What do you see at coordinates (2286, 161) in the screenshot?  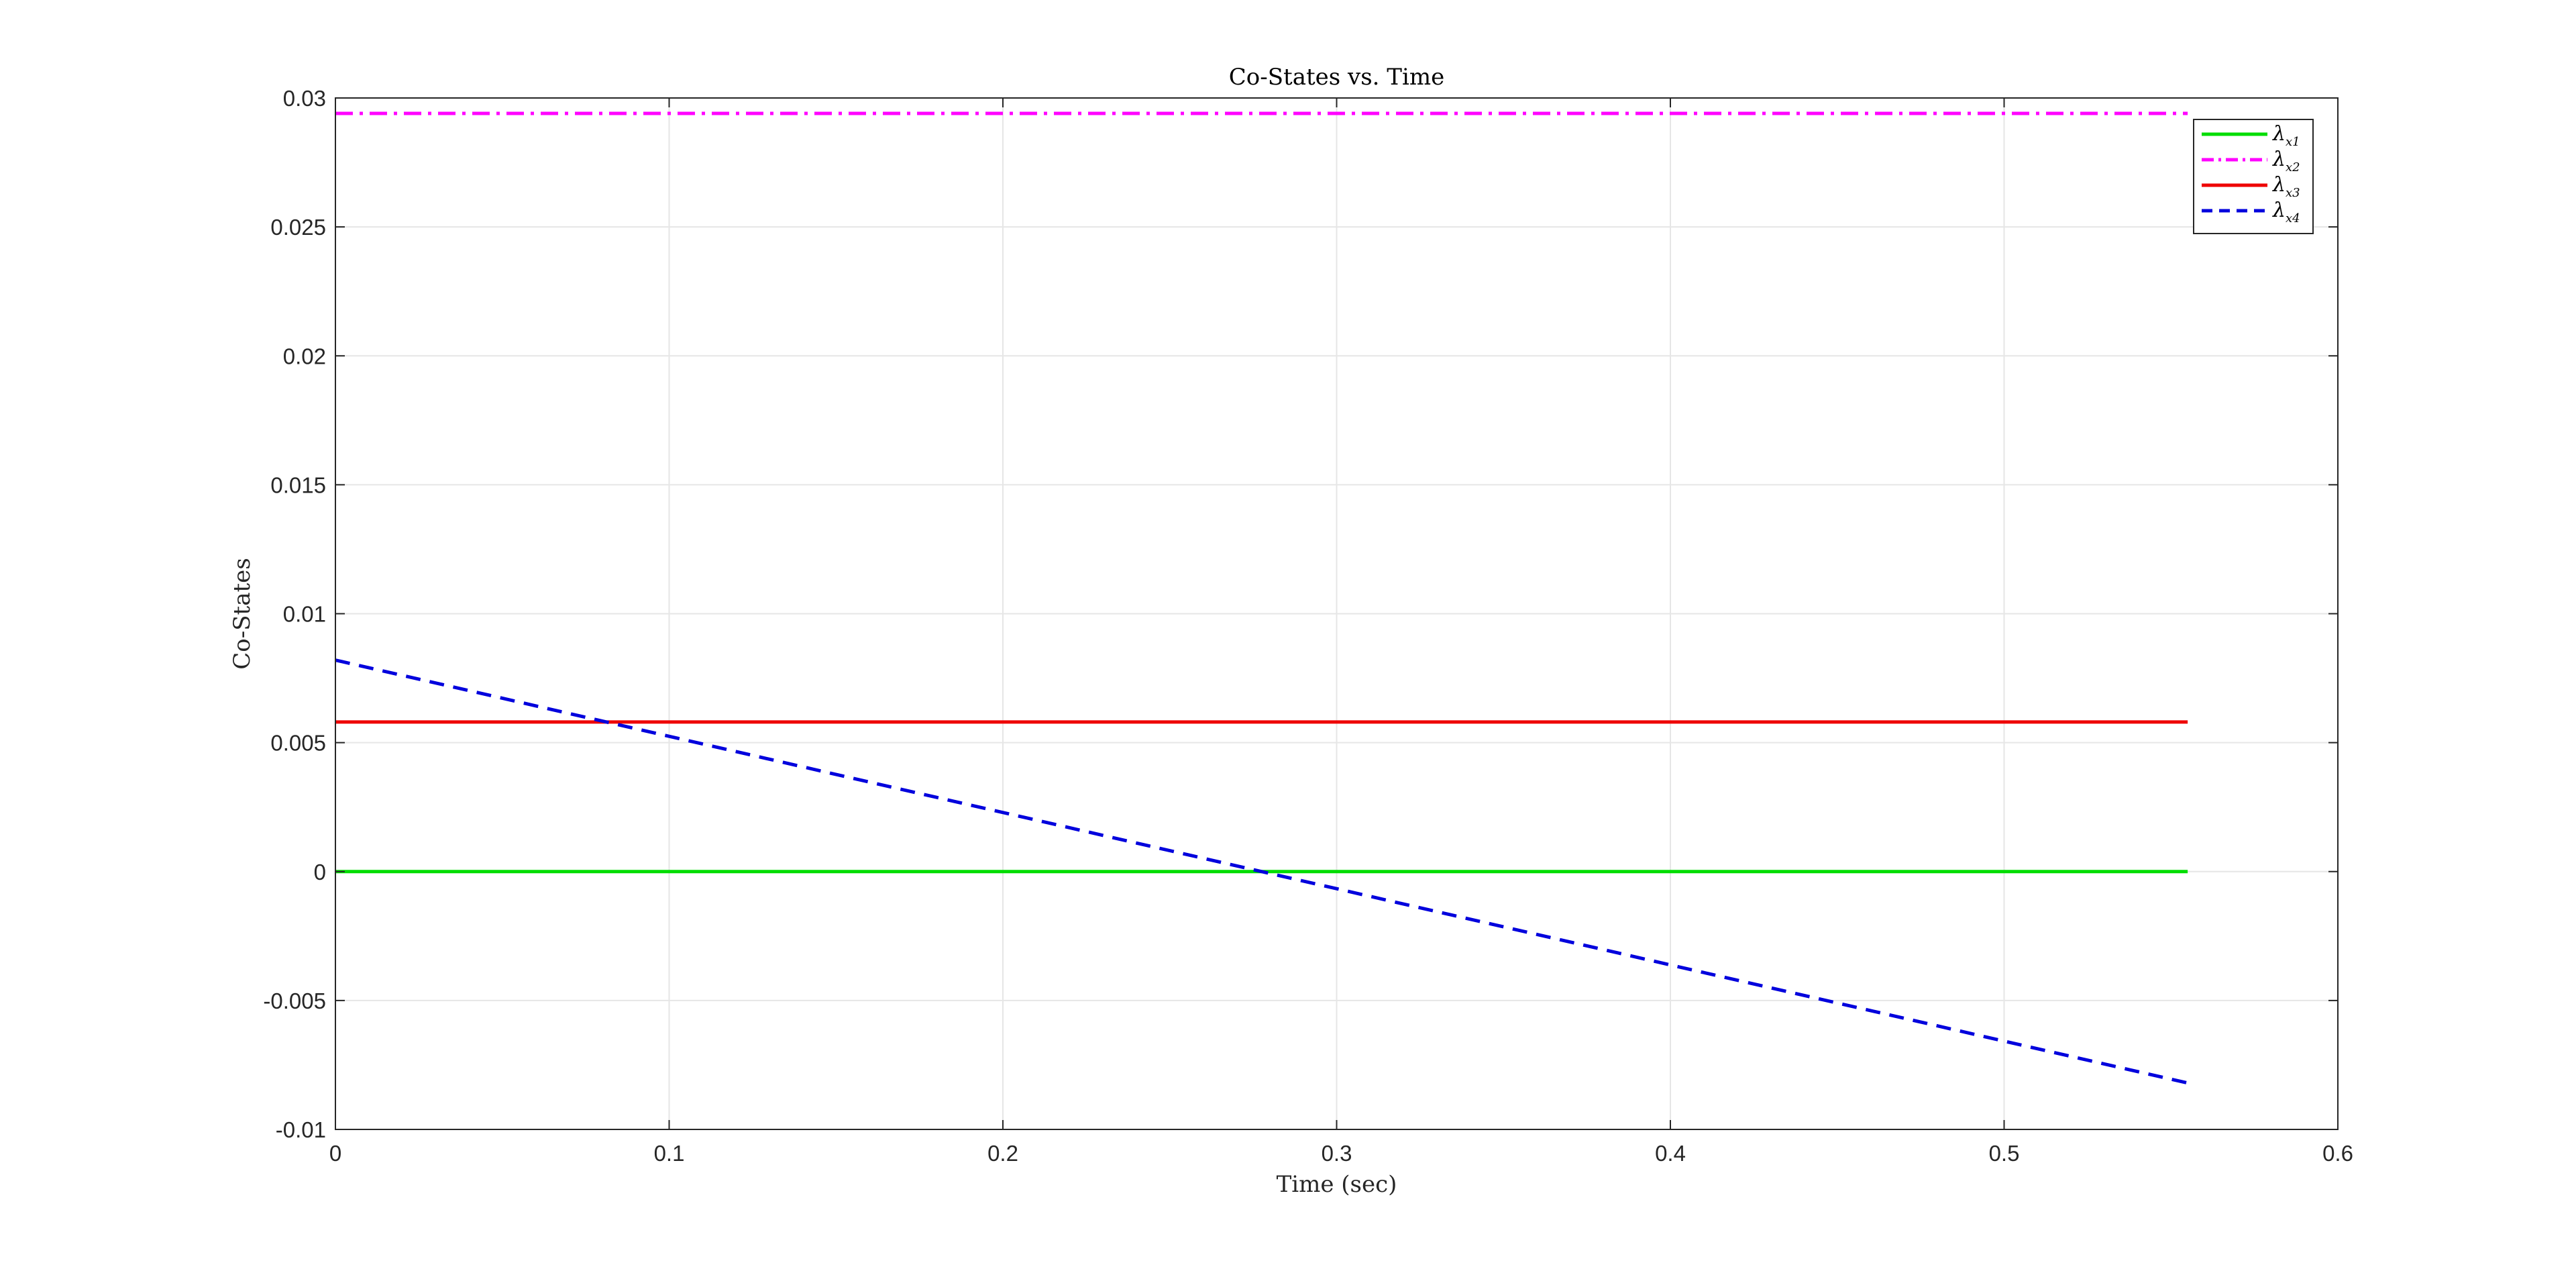 I see `legend-label-x2: λx2` at bounding box center [2286, 161].